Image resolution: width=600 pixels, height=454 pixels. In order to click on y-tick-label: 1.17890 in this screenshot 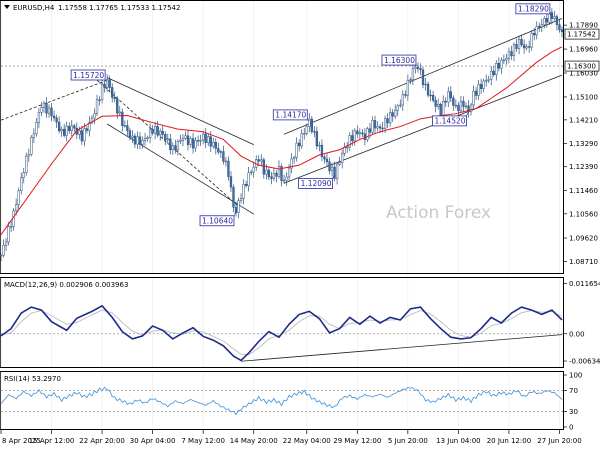, I will do `click(583, 26)`.